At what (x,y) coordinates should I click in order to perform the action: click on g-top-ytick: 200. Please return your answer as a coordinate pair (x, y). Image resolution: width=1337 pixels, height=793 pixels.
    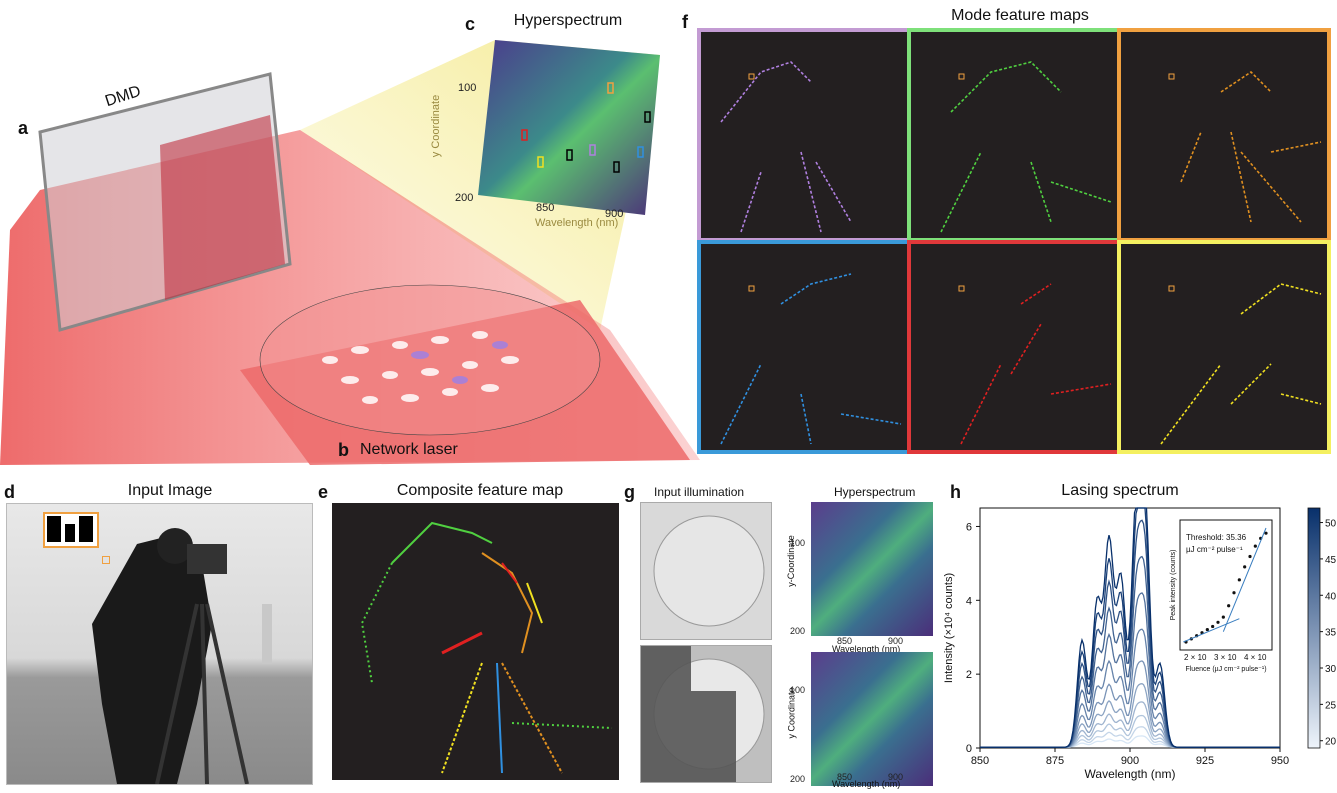
    Looking at the image, I should click on (798, 631).